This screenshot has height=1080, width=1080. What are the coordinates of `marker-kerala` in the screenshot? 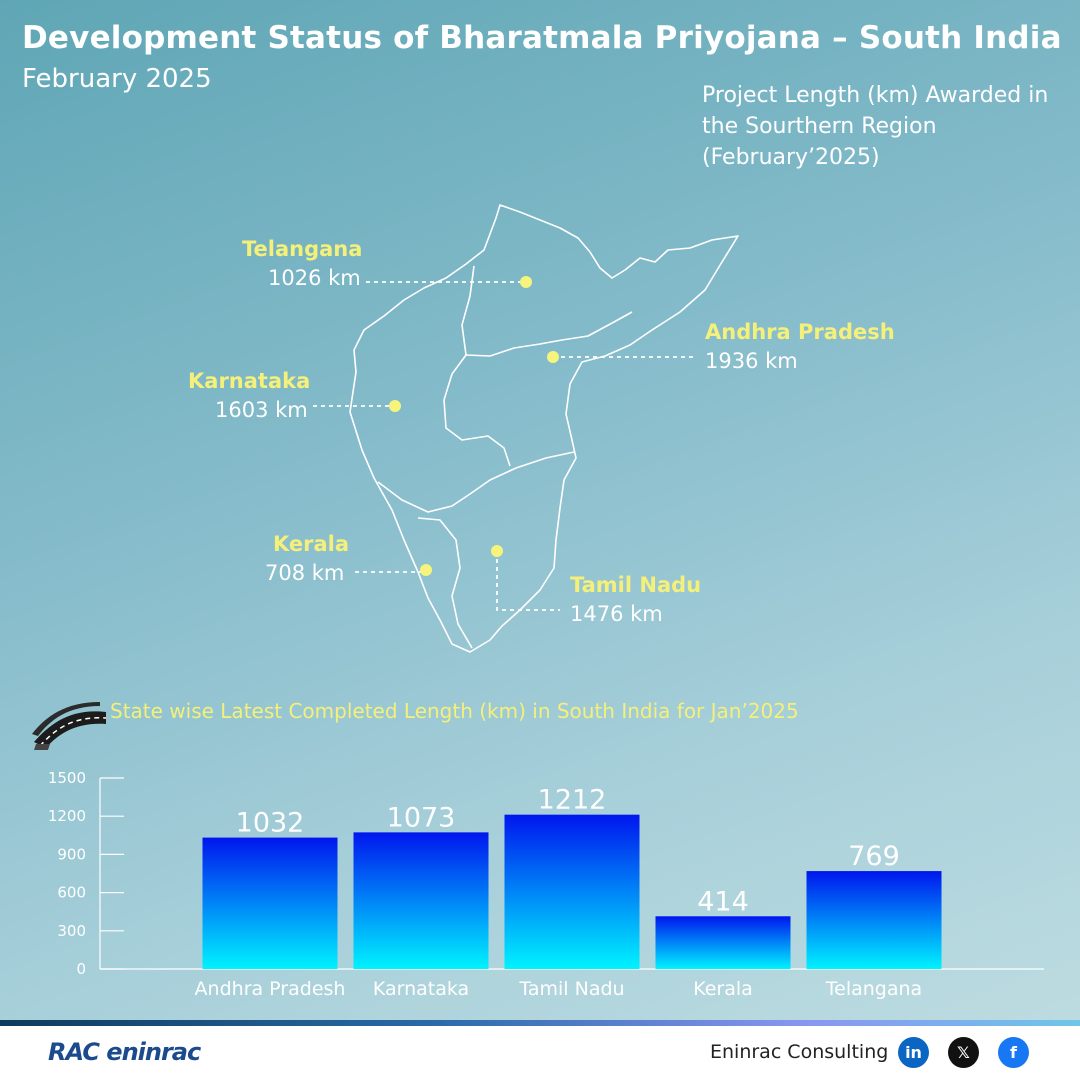 It's located at (426, 570).